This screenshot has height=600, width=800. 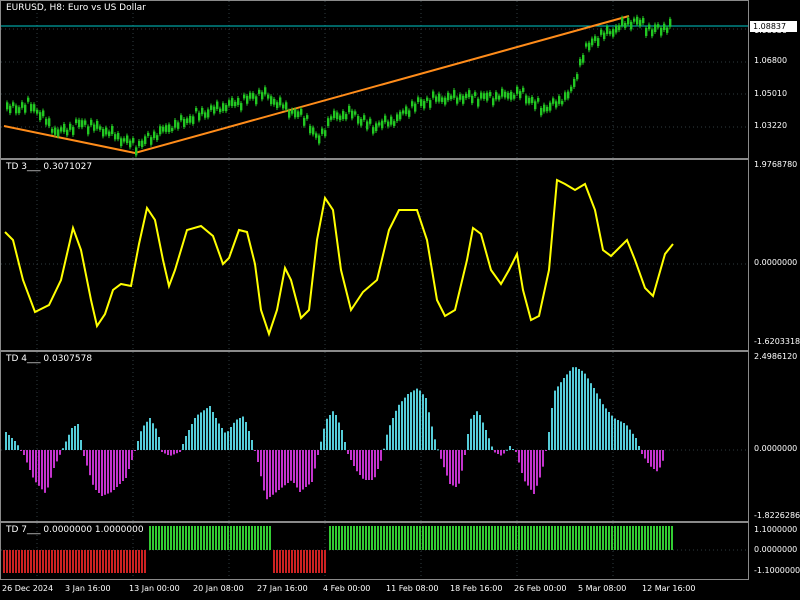 I want to click on td7-indicator-pane: TD 7___ 0.0000000 1.0000000, so click(x=374, y=551).